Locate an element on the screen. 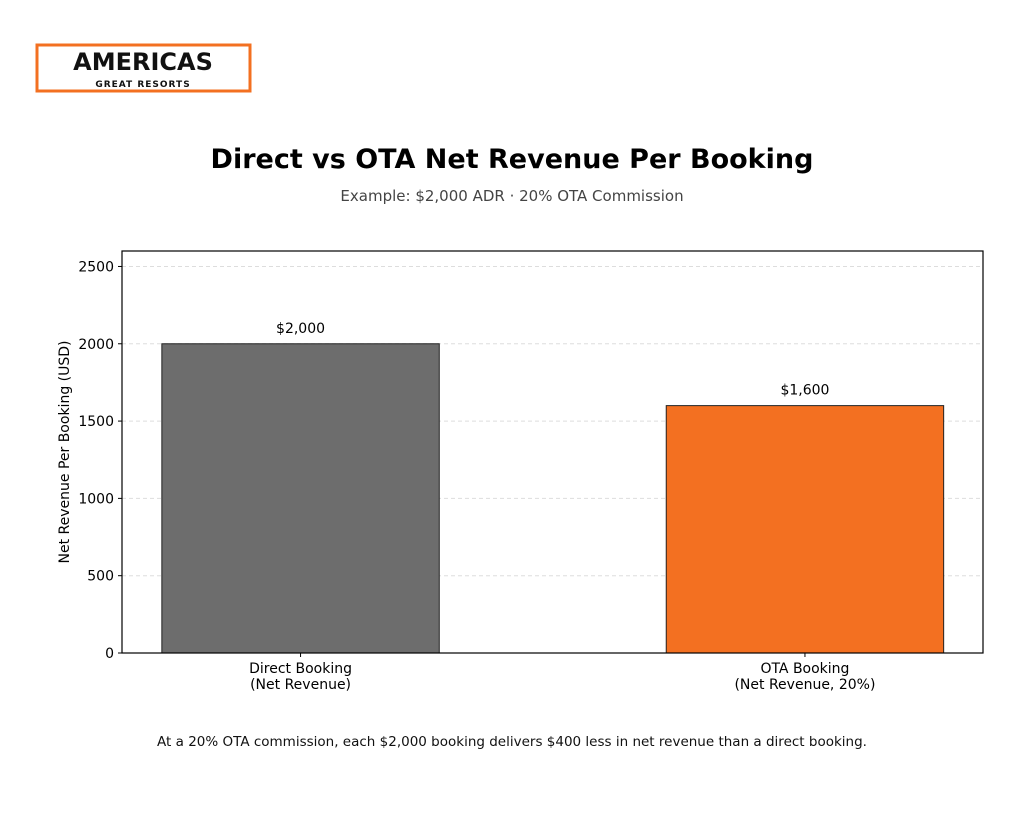  y-tick-label: 2500 is located at coordinates (96, 267).